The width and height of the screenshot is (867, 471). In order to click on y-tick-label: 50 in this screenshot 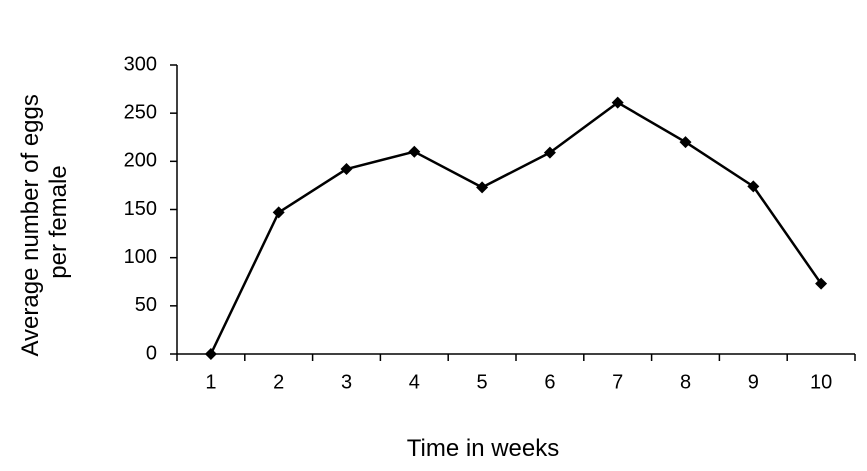, I will do `click(146, 305)`.